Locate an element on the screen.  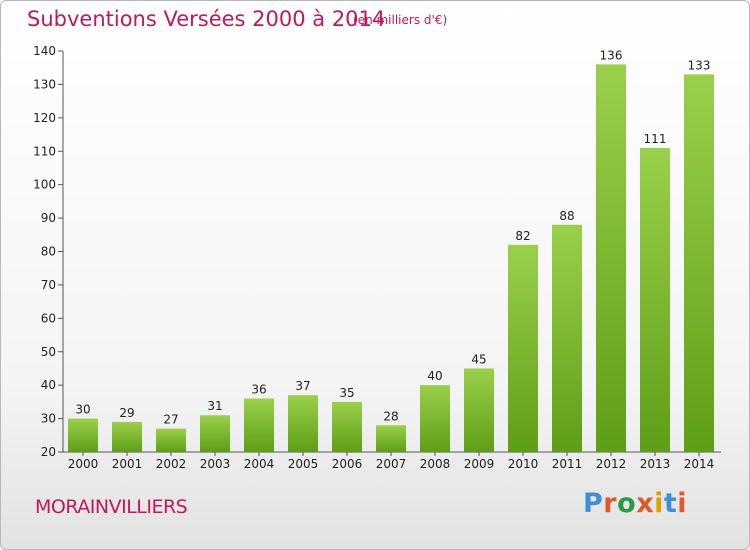
logo-letter: r is located at coordinates (610, 503).